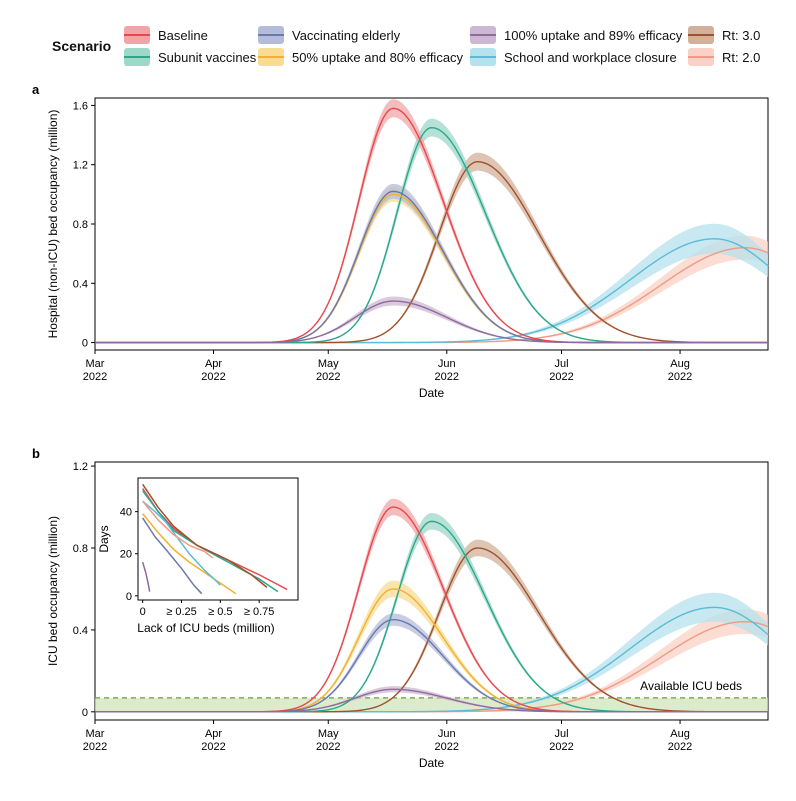 The image size is (796, 801). I want to click on legend-item-subunit-vaccines: Subunit vaccines, so click(190, 57).